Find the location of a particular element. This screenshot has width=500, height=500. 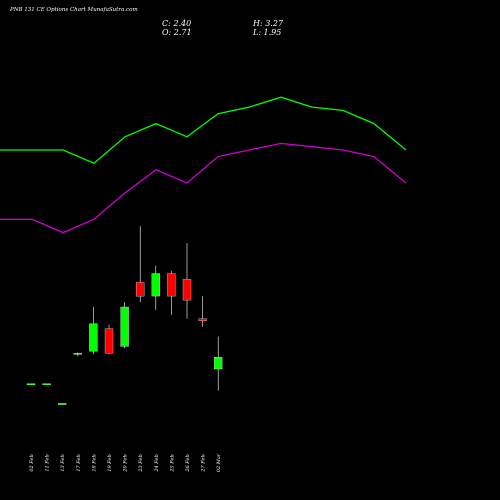

x-tick-label: 02 Mar is located at coordinates (219, 462).